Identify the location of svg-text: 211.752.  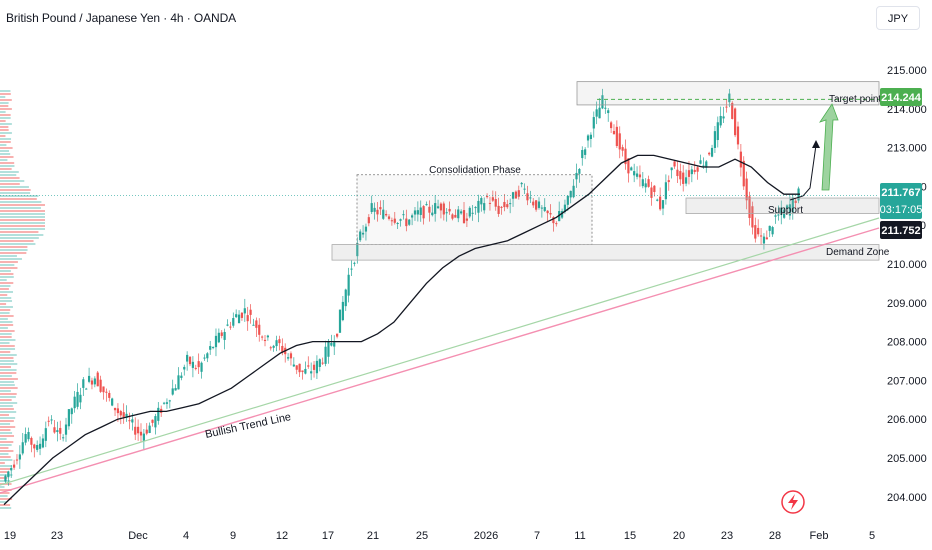
(900, 231).